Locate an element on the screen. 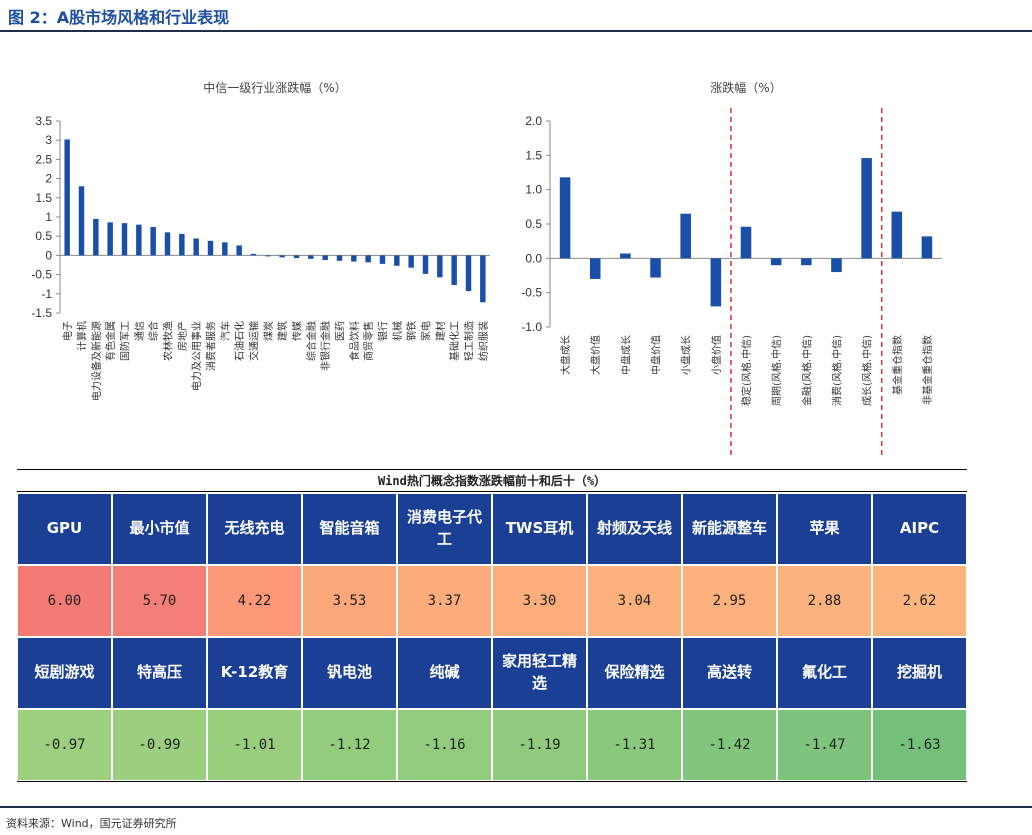 The height and width of the screenshot is (835, 1032). concept-name-cell: 保险精选 is located at coordinates (634, 673).